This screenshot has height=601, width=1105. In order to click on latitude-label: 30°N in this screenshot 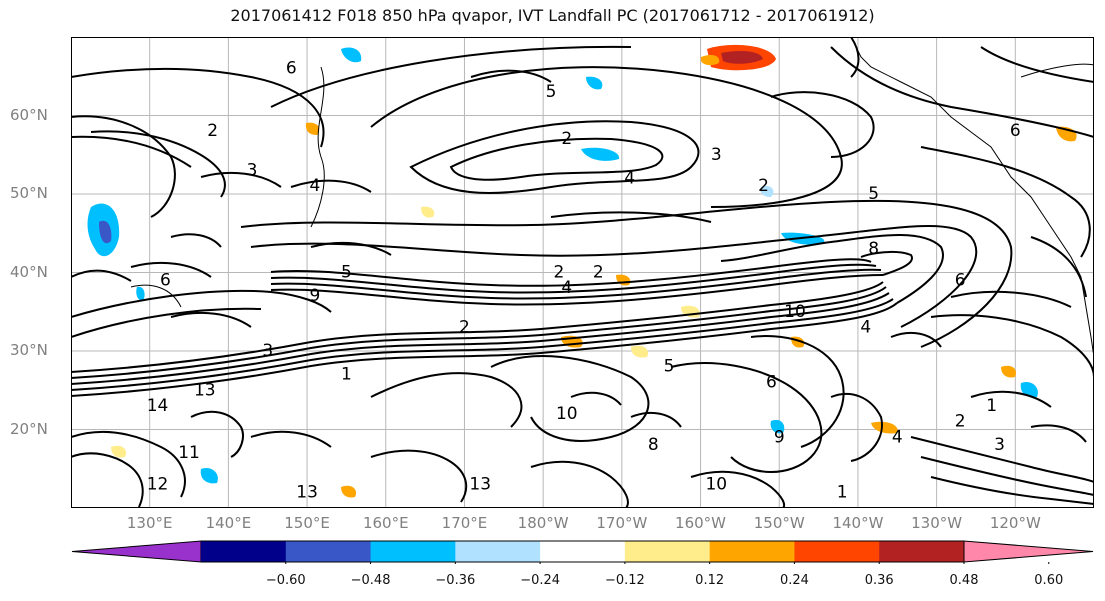, I will do `click(29, 350)`.